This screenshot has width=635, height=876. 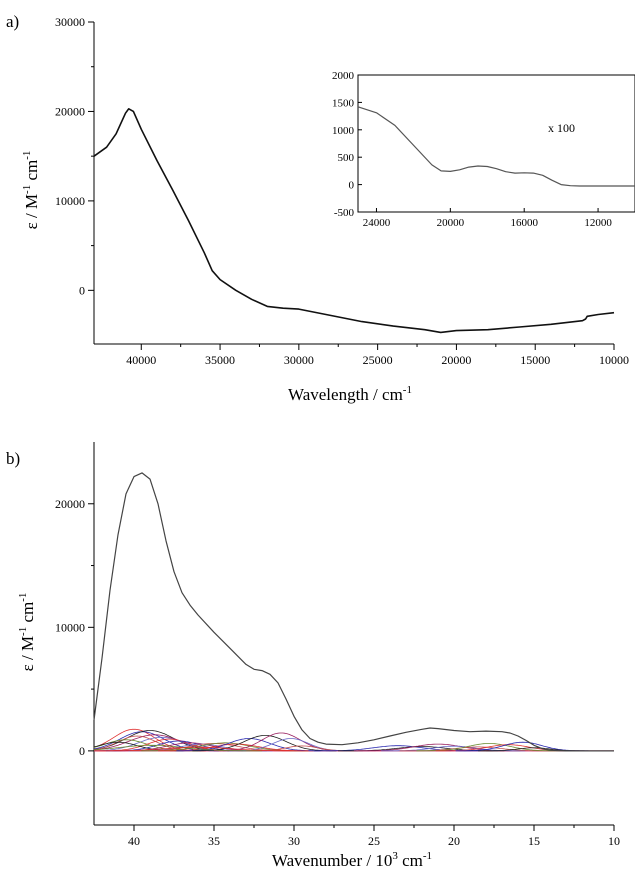 What do you see at coordinates (344, 213) in the screenshot?
I see `inset-y-tick-label: -500` at bounding box center [344, 213].